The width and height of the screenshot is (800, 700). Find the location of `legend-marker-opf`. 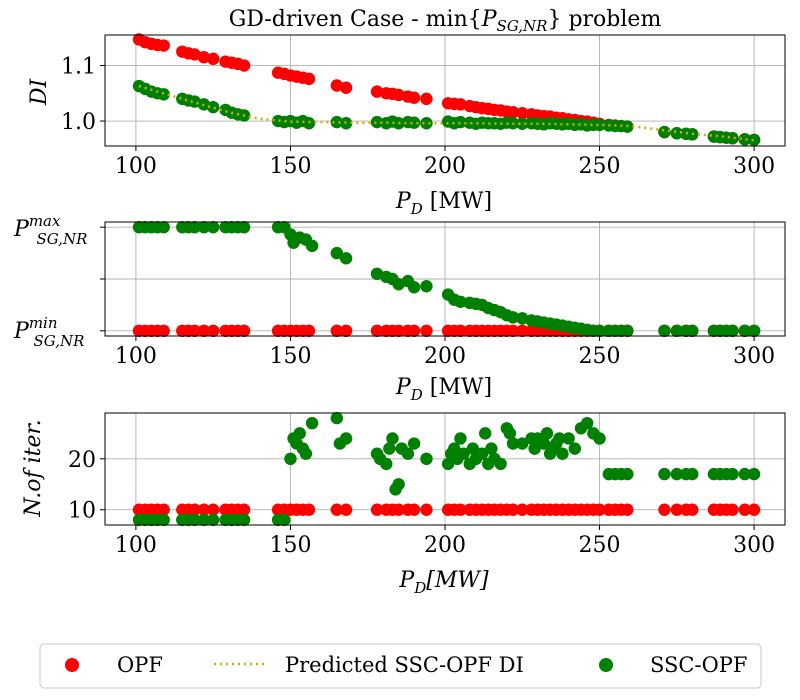

legend-marker-opf is located at coordinates (72, 665).